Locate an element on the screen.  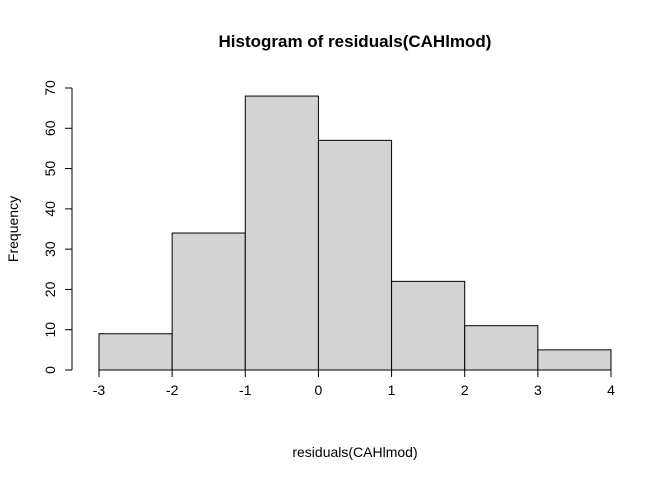
x-tick-label: -1 is located at coordinates (245, 390).